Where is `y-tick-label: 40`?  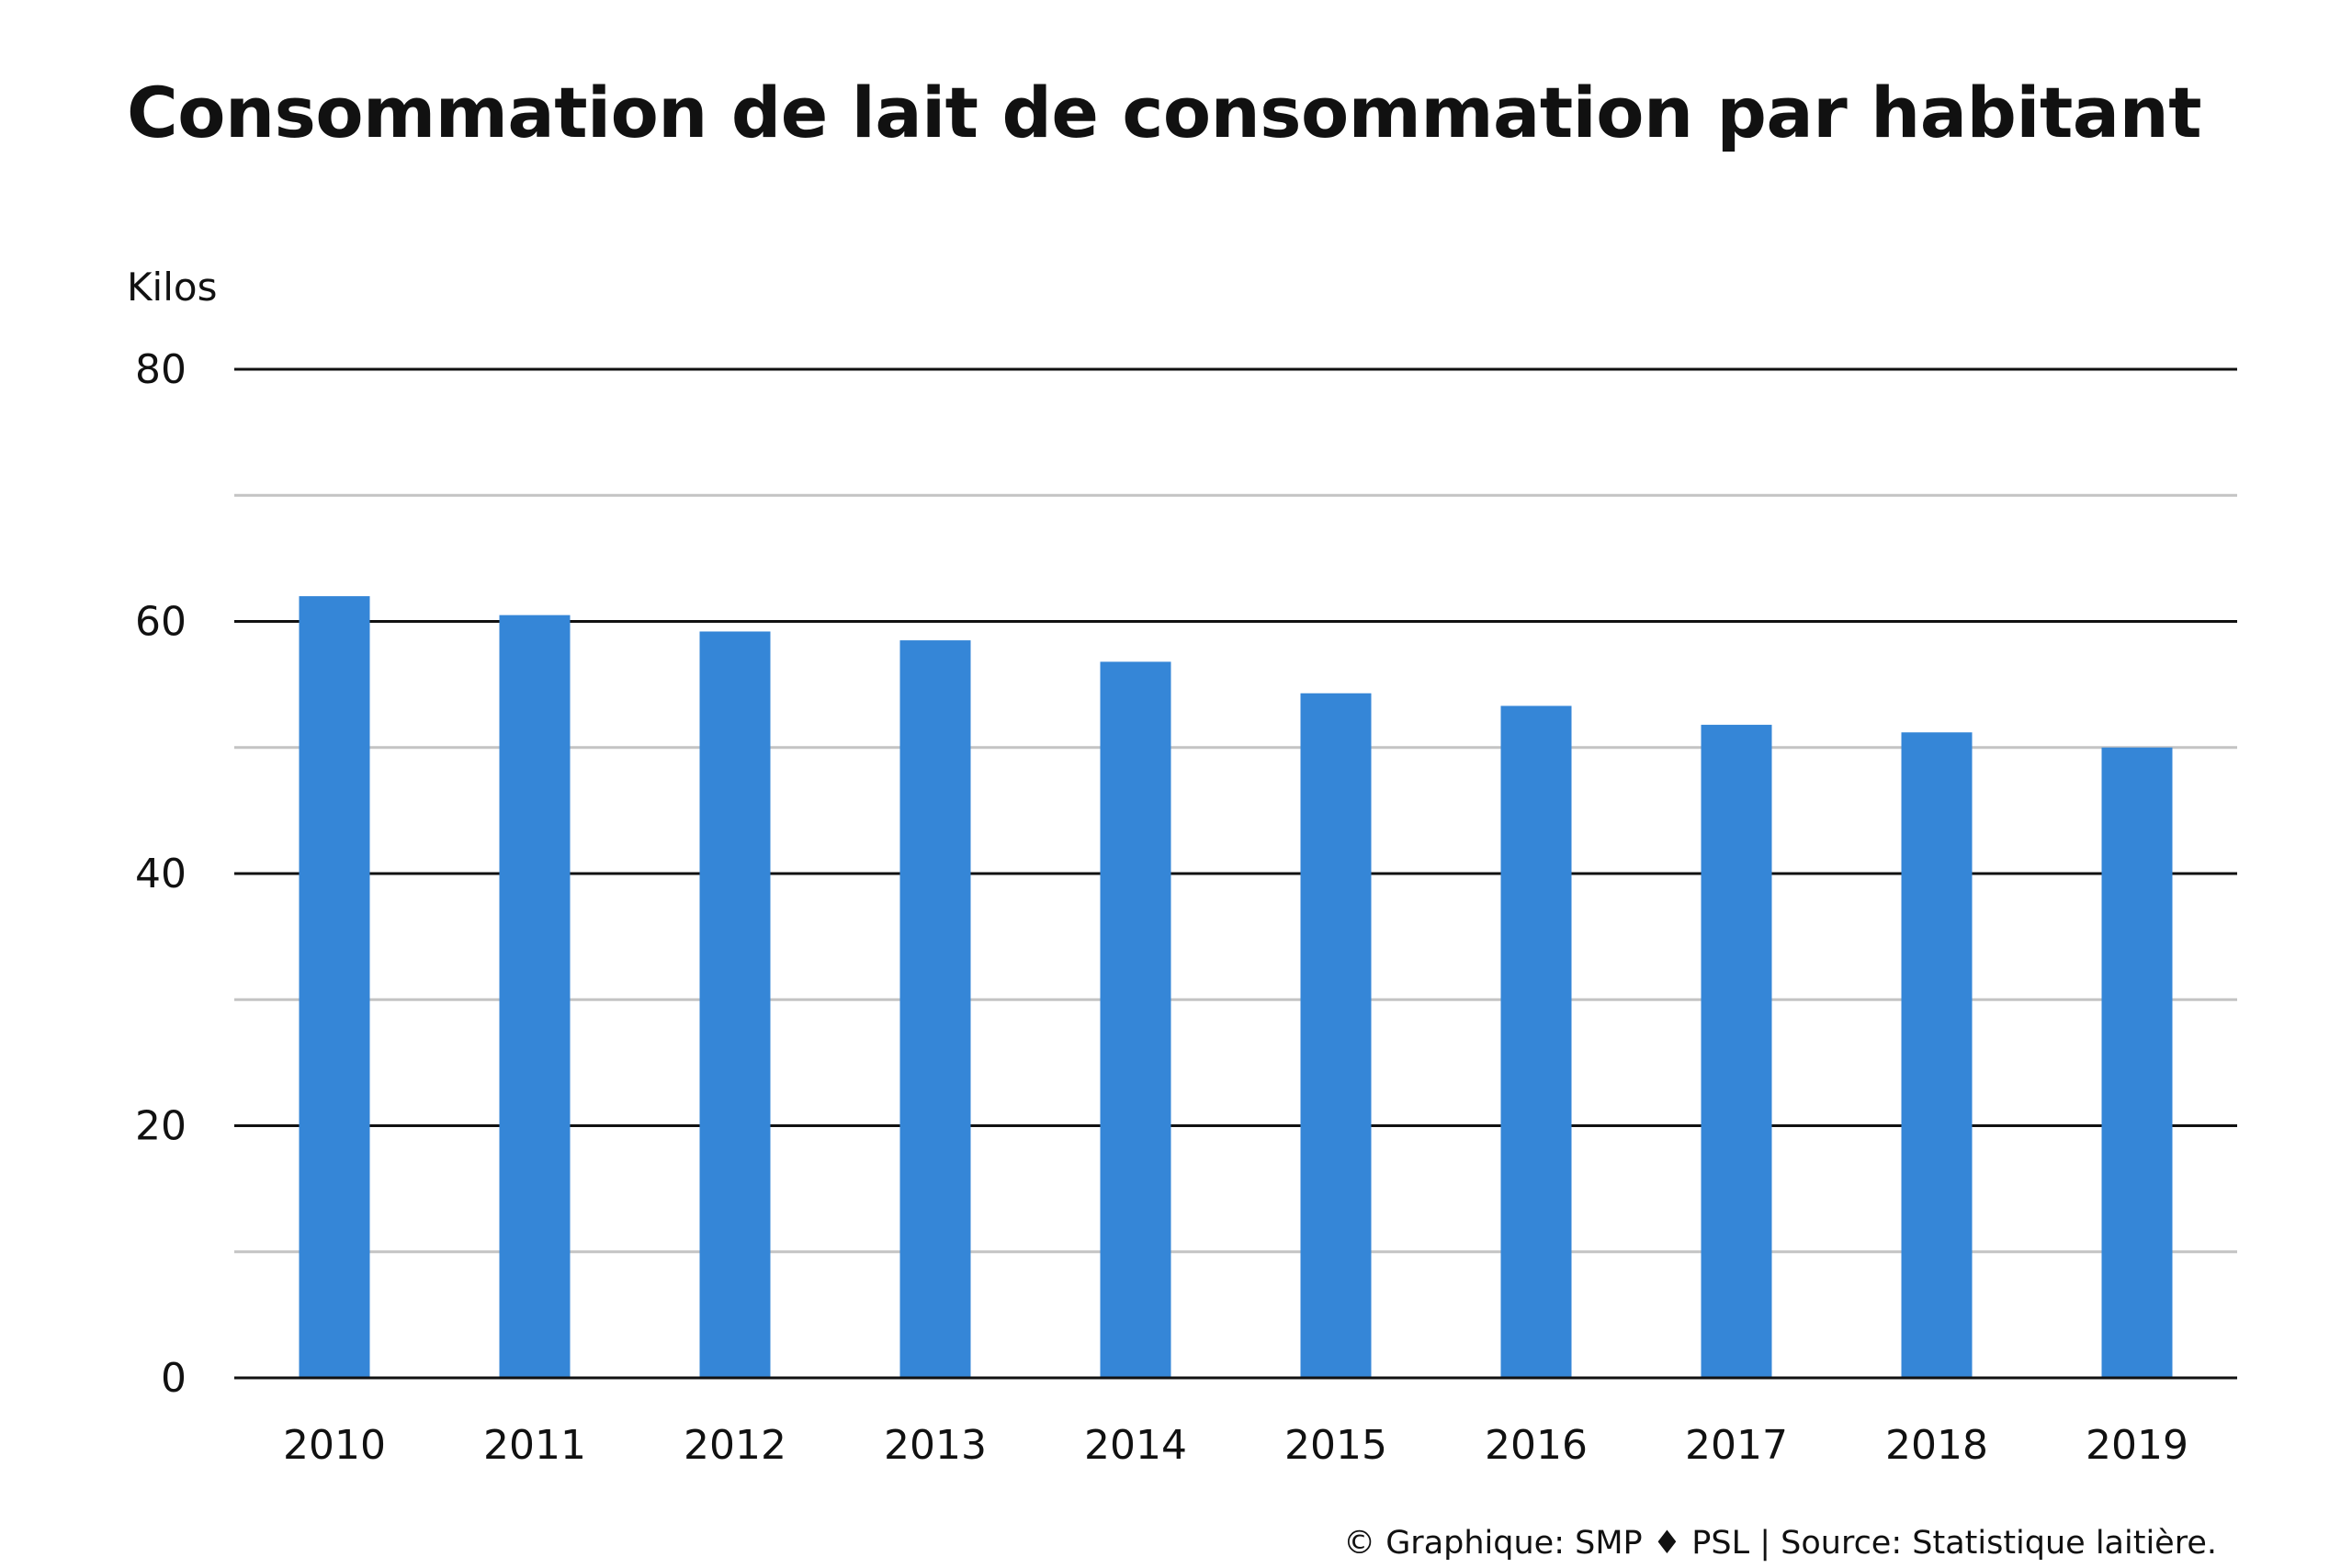
y-tick-label: 40 is located at coordinates (161, 874).